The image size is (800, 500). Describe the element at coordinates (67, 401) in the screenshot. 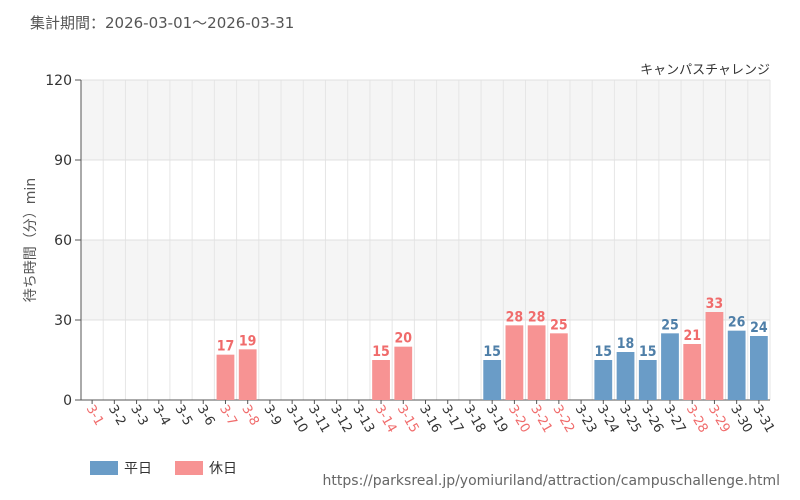

I see `y-tick-label: 0` at that location.